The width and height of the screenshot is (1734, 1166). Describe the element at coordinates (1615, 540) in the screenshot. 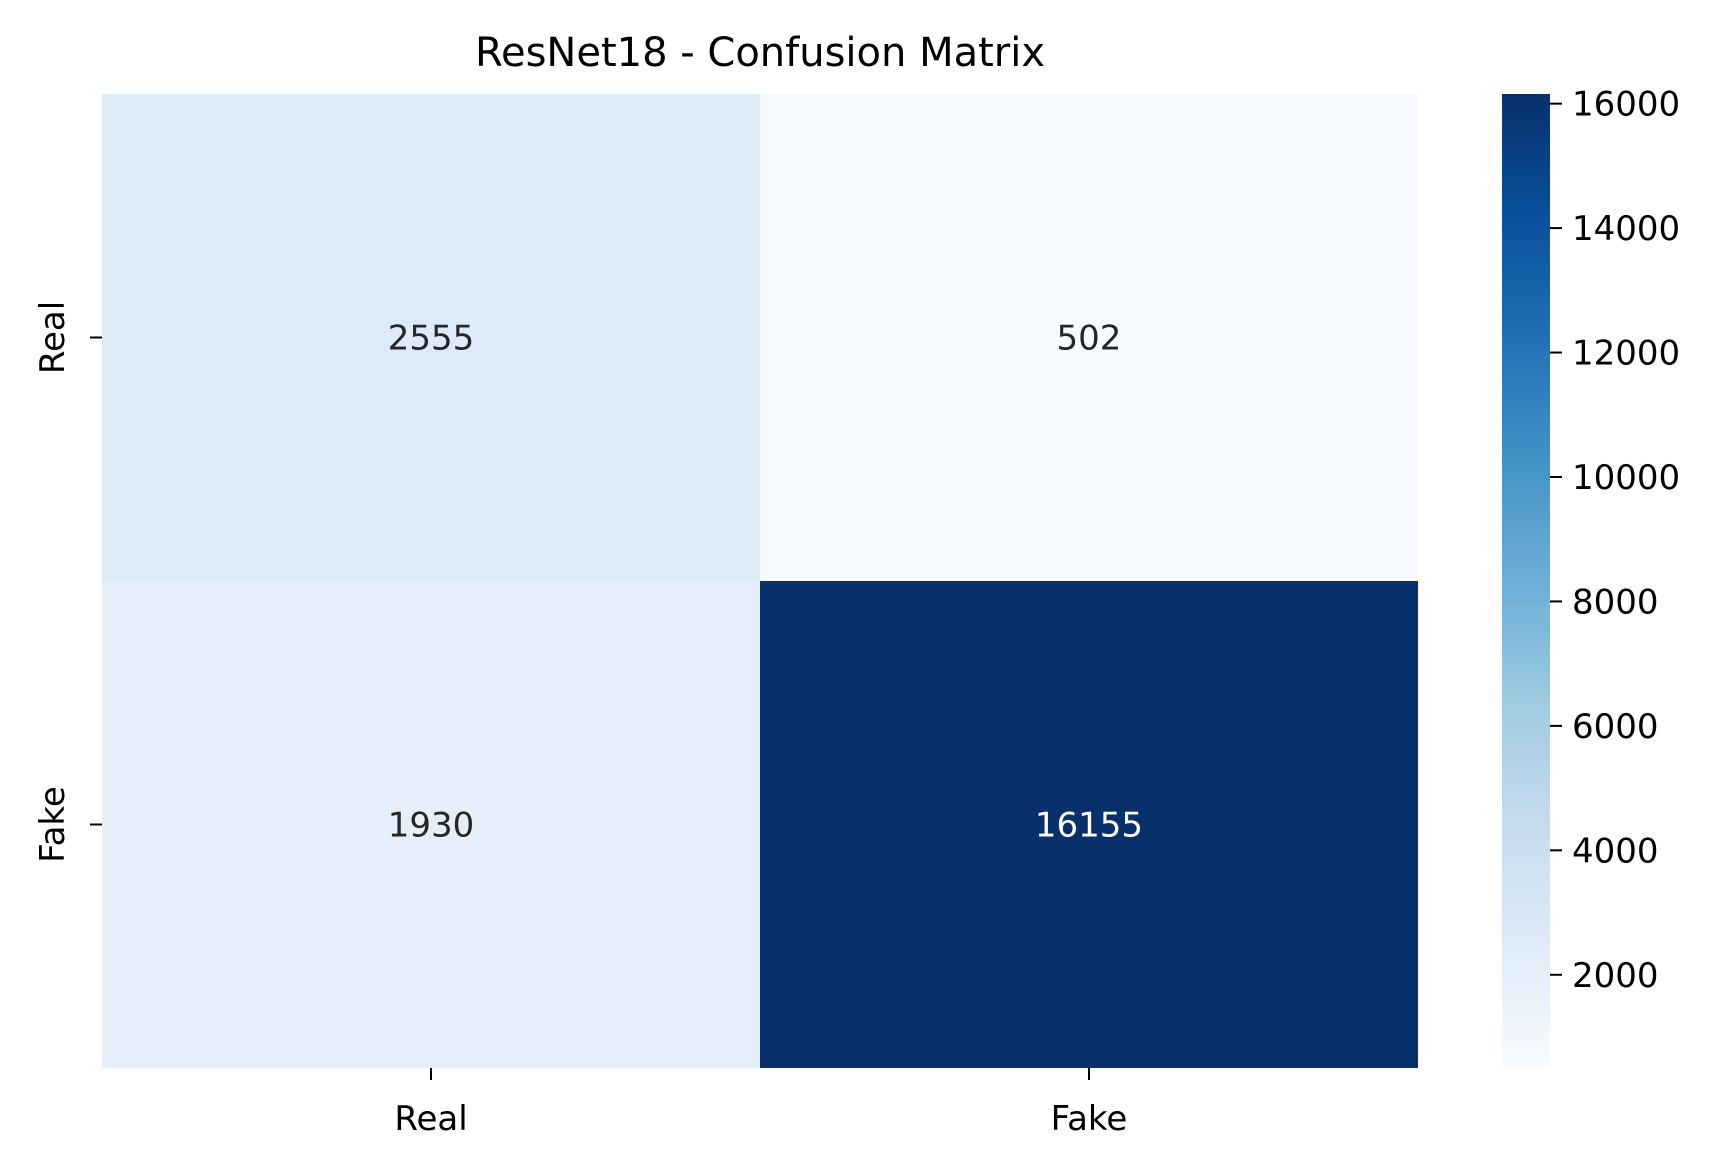

I see `colorbar-ticks: 2000 4000 6000 8000 10000 12000 14000 16000` at that location.